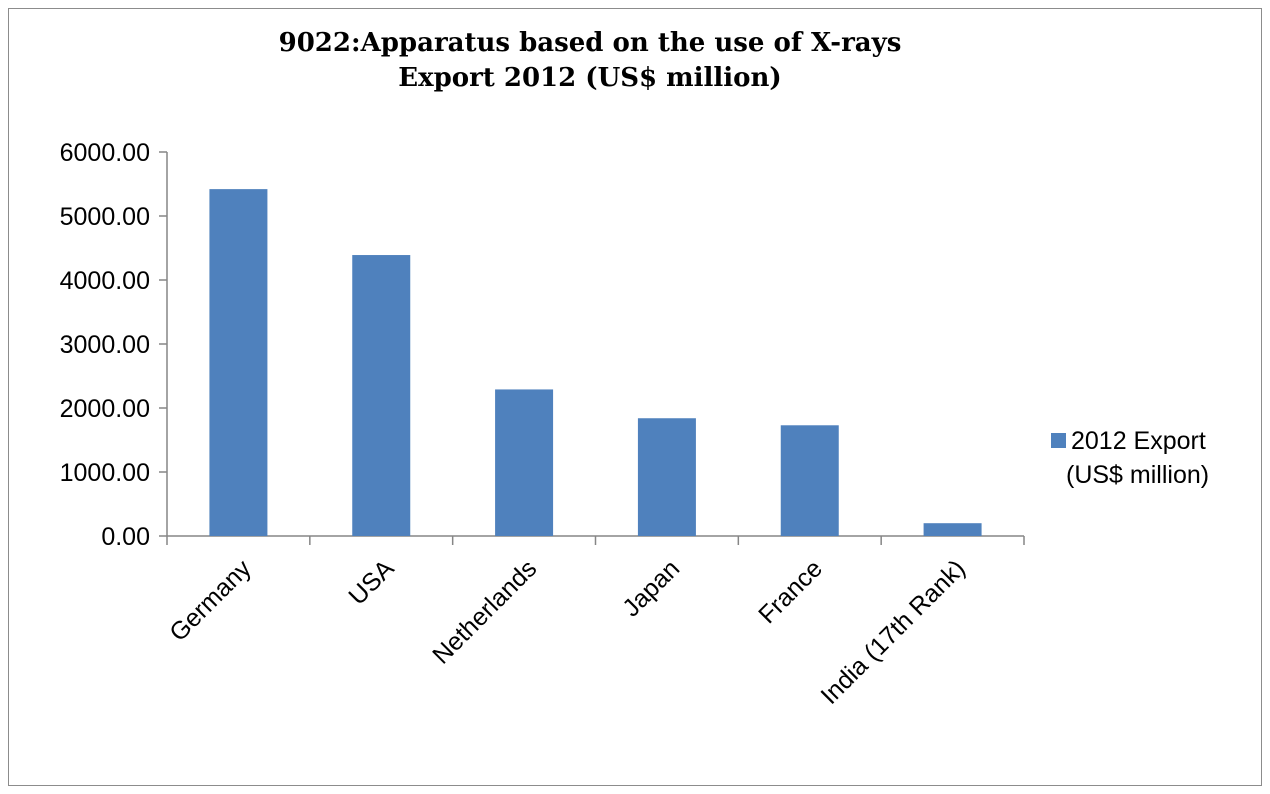 This screenshot has height=794, width=1270. What do you see at coordinates (105, 281) in the screenshot?
I see `y-tick-label: 4000.00` at bounding box center [105, 281].